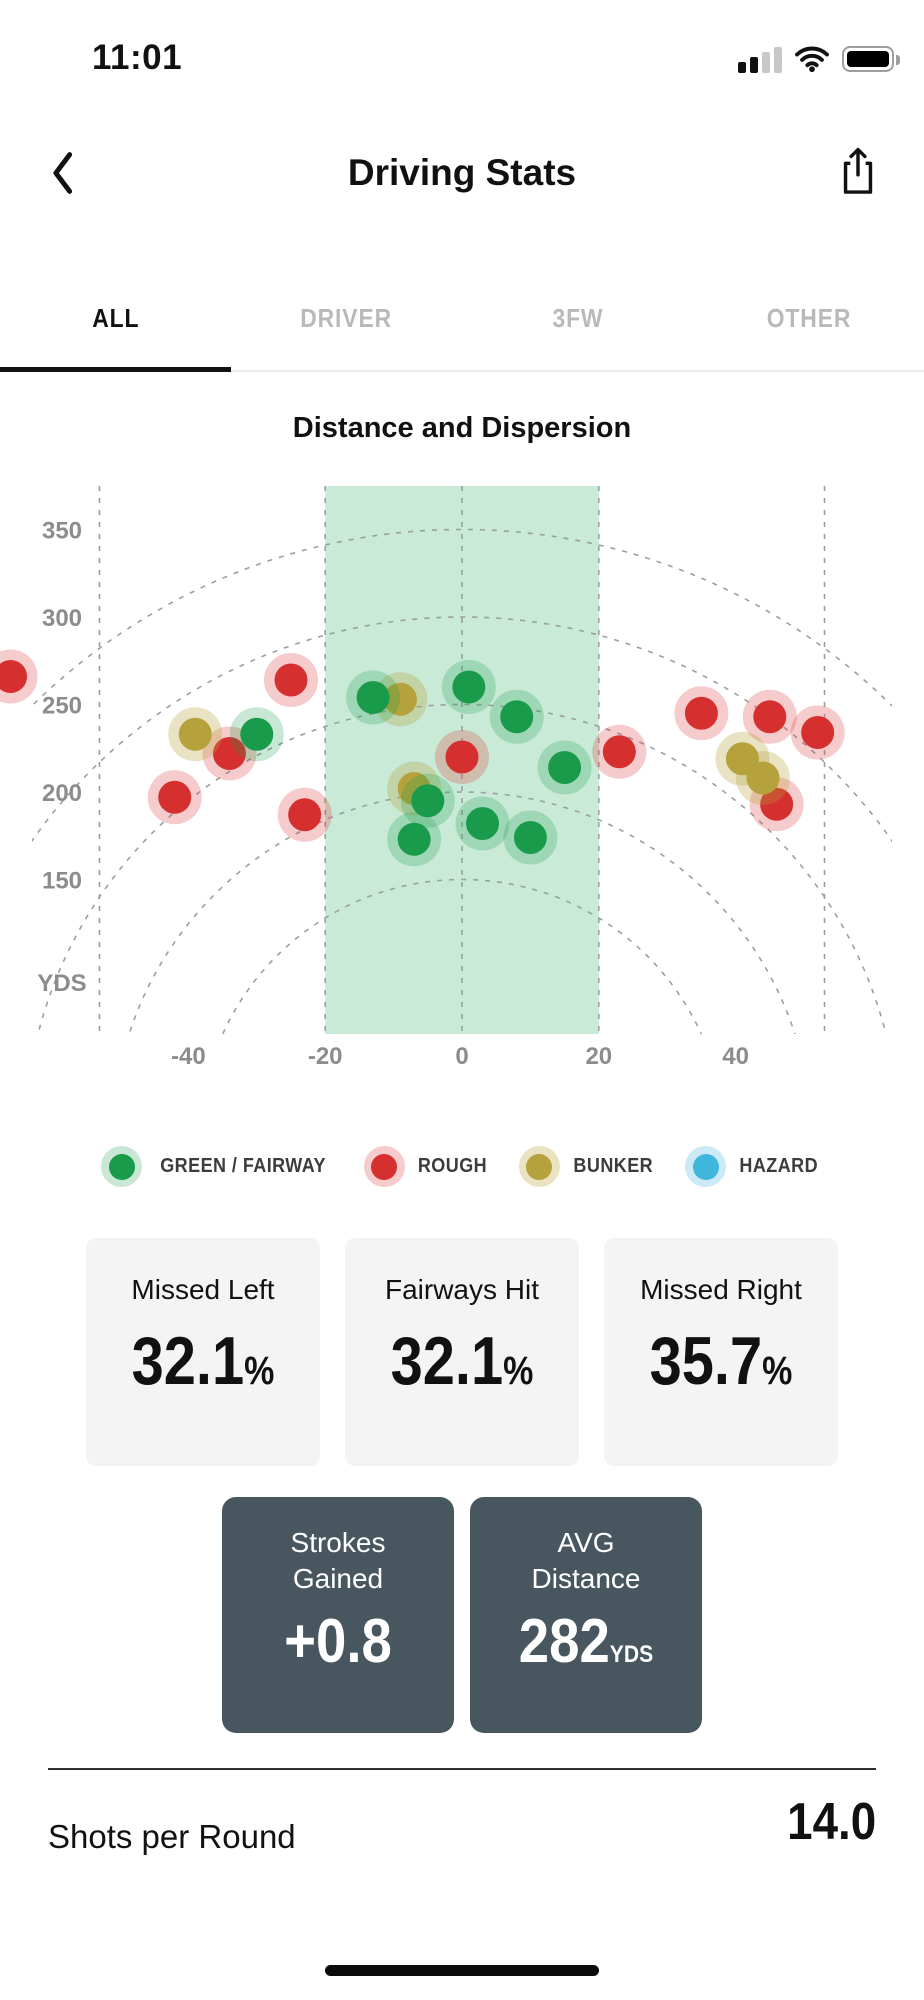 Image resolution: width=924 pixels, height=2000 pixels. What do you see at coordinates (172, 1836) in the screenshot?
I see `shots-per-round-label: Shots per Round` at bounding box center [172, 1836].